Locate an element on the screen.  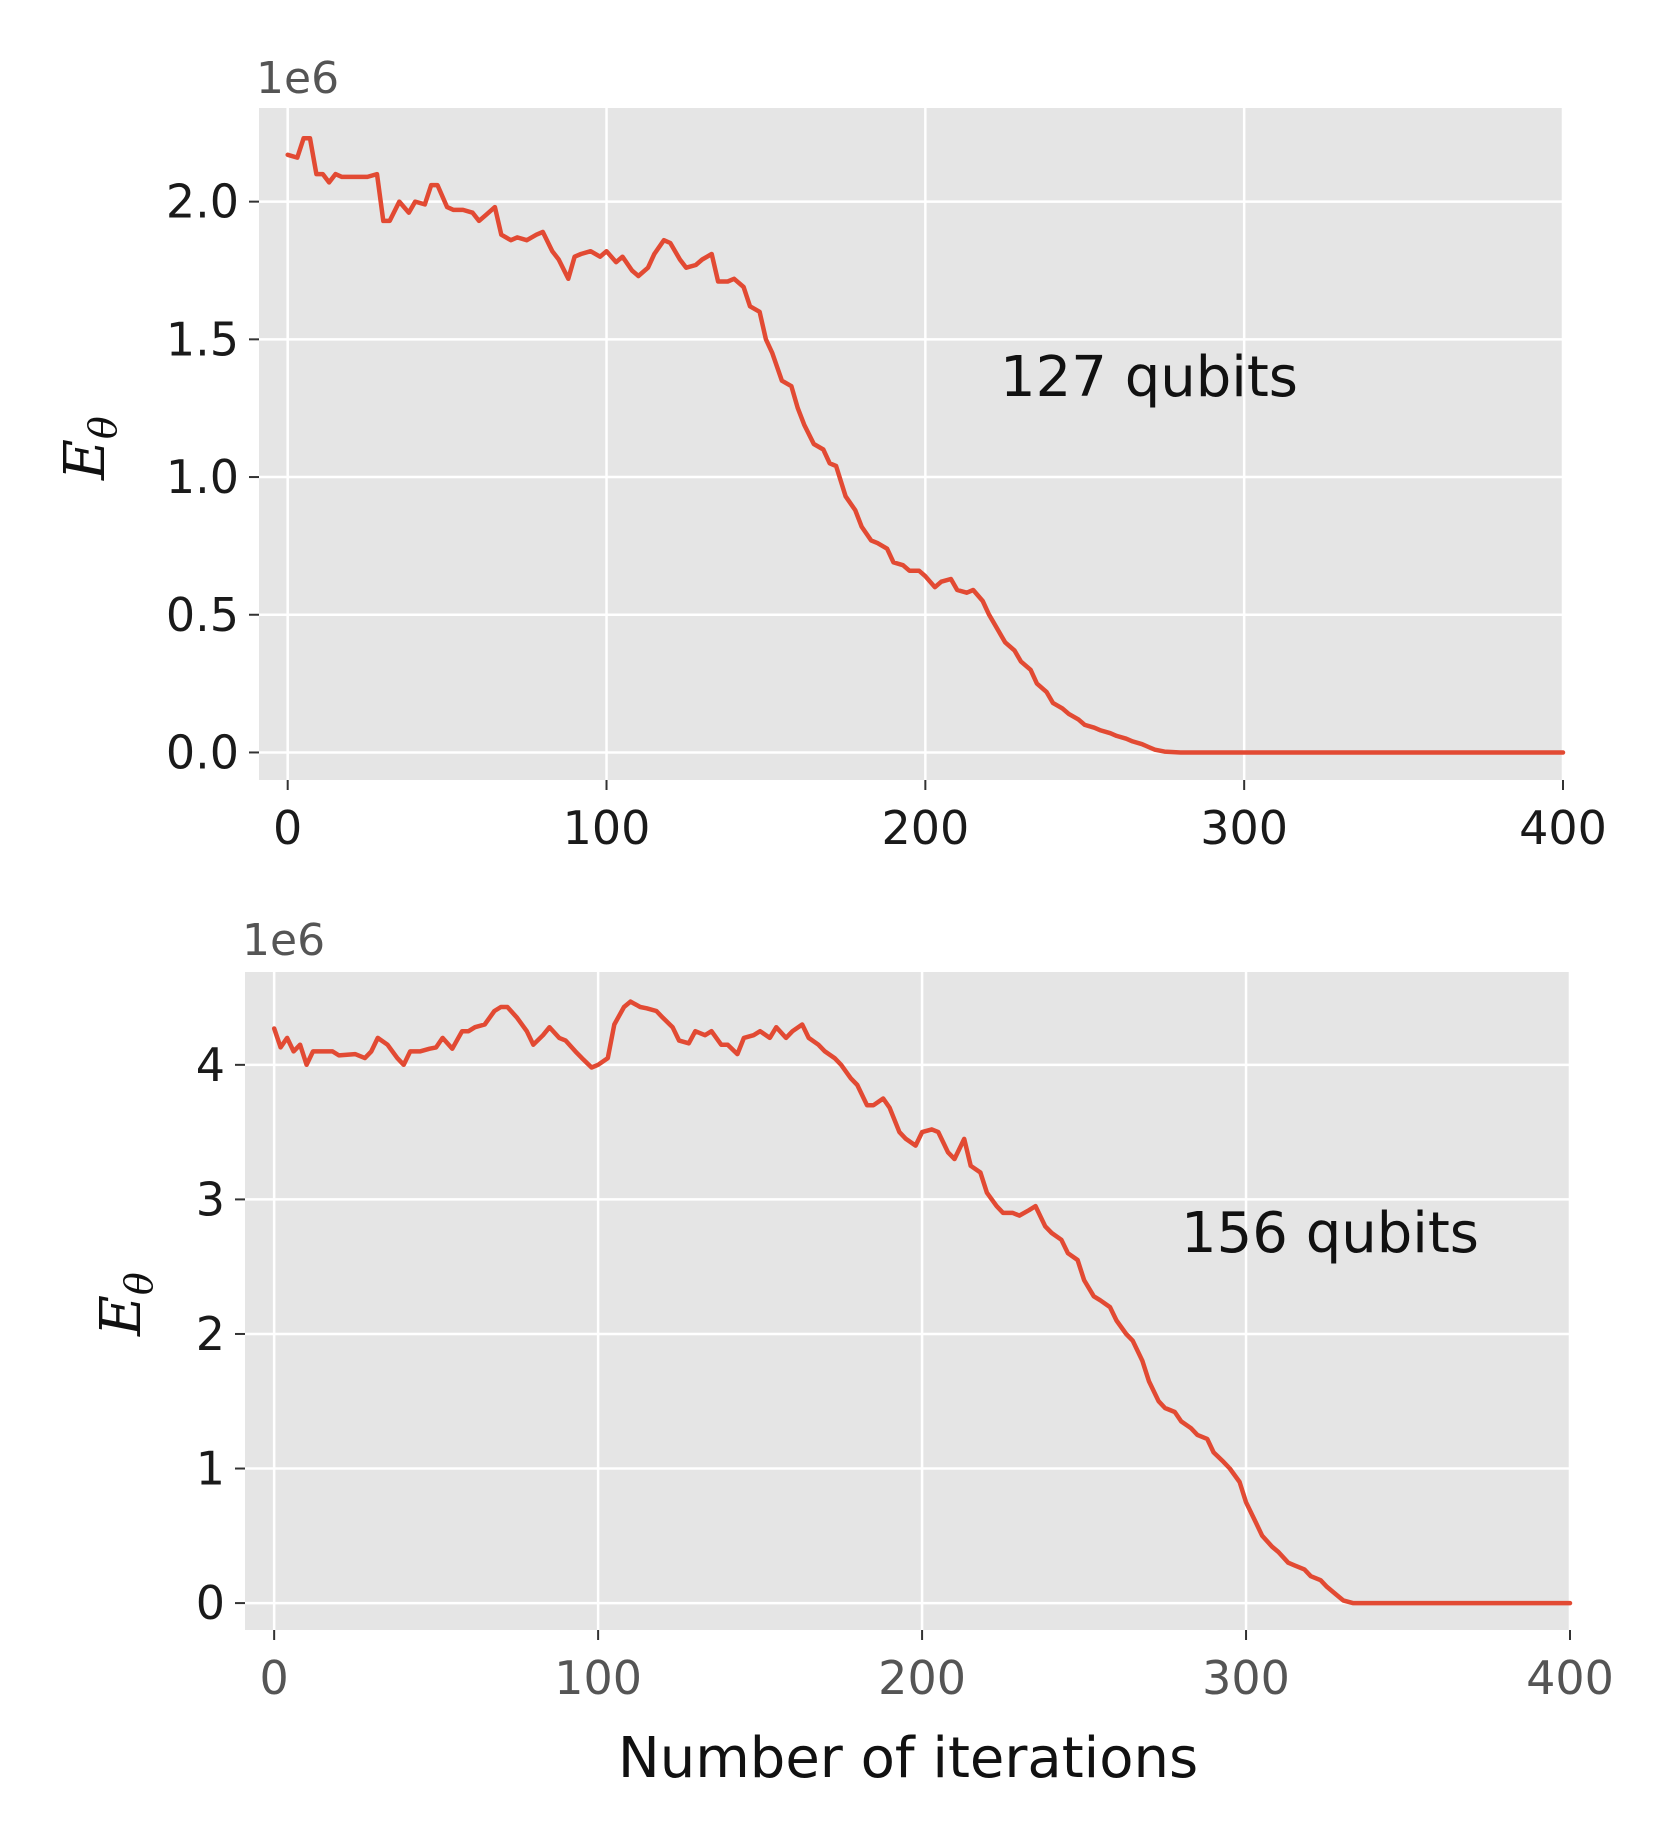
y-tick-label: 0.0 is located at coordinates (202, 752).